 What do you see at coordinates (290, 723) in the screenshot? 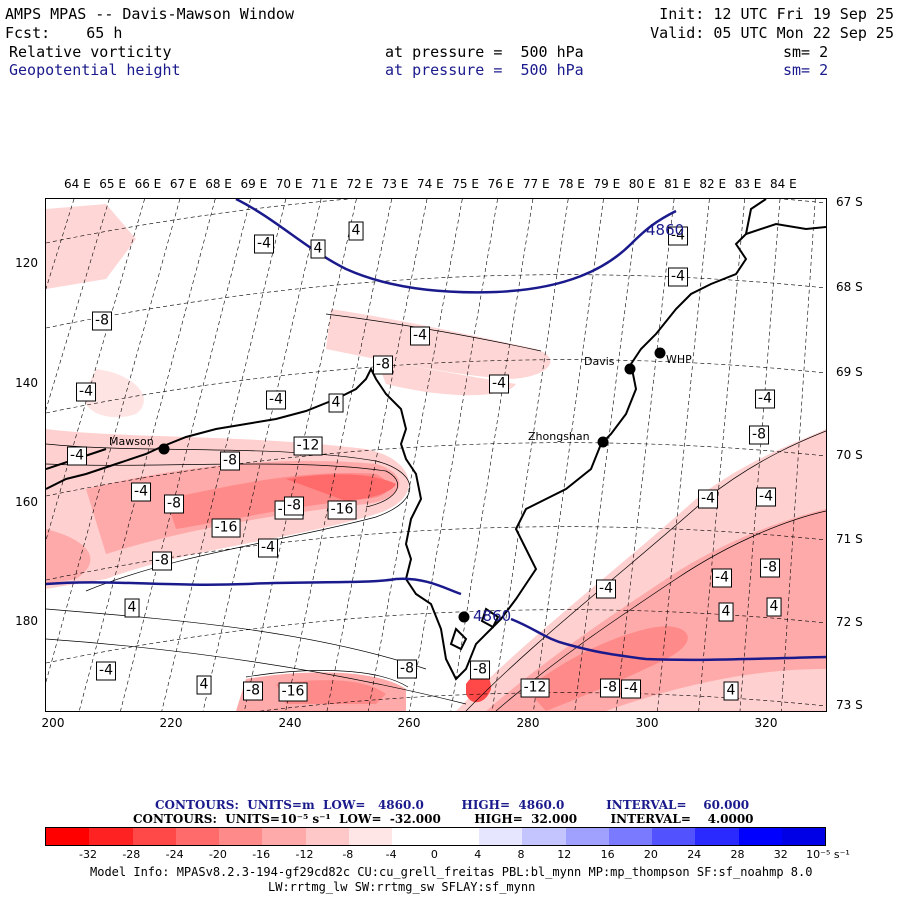
I see `x-tick-label: 240` at bounding box center [290, 723].